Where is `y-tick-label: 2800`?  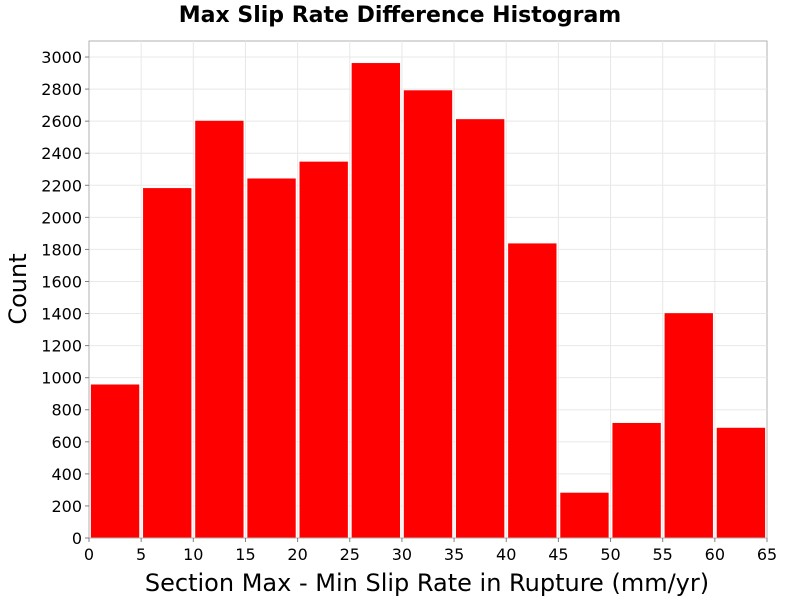
y-tick-label: 2800 is located at coordinates (61, 89).